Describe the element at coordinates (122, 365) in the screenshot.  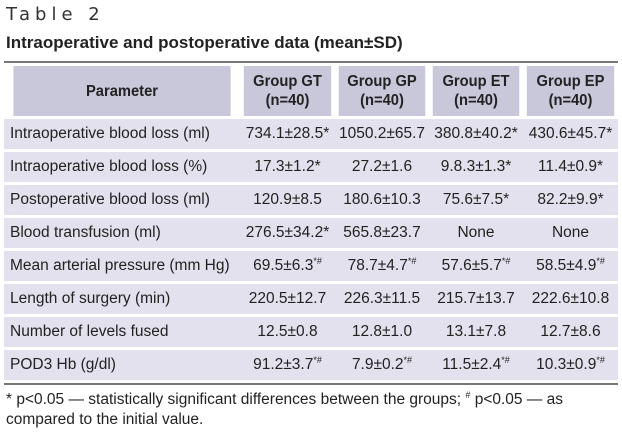
I see `row-parameter-label: POD3 Hb (g/dl)` at that location.